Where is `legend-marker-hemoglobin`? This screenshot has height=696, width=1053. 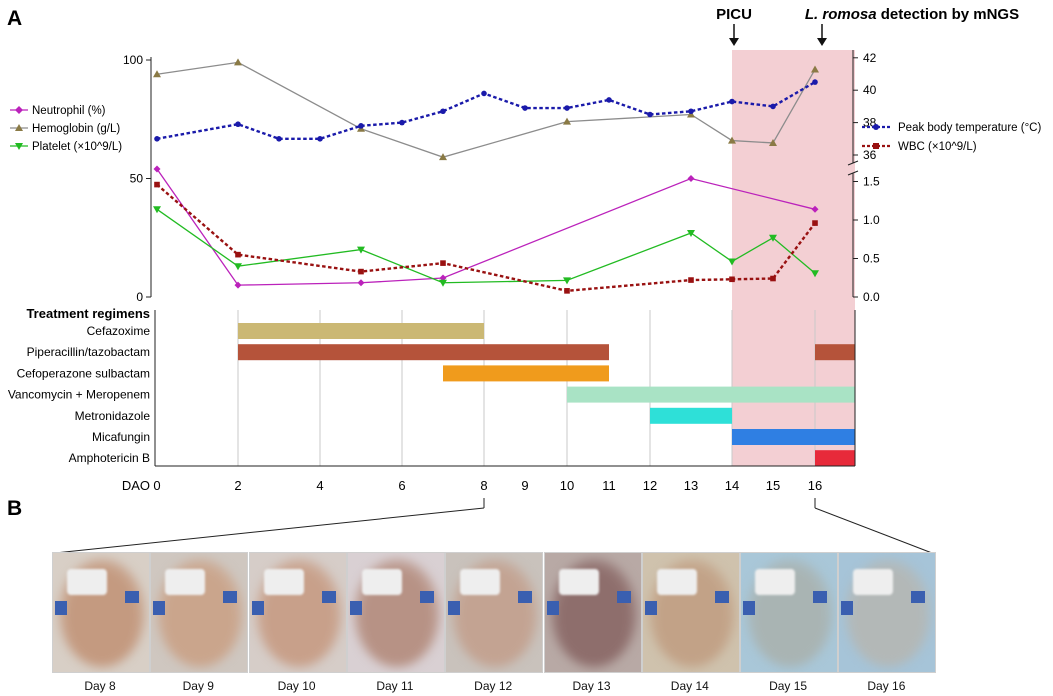
legend-marker-hemoglobin is located at coordinates (19, 127).